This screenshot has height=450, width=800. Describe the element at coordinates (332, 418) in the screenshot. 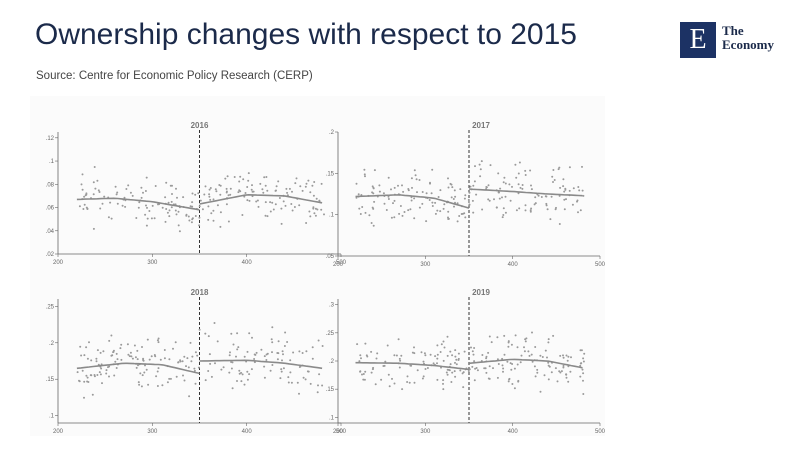

I see `y-tick-label: .1` at that location.